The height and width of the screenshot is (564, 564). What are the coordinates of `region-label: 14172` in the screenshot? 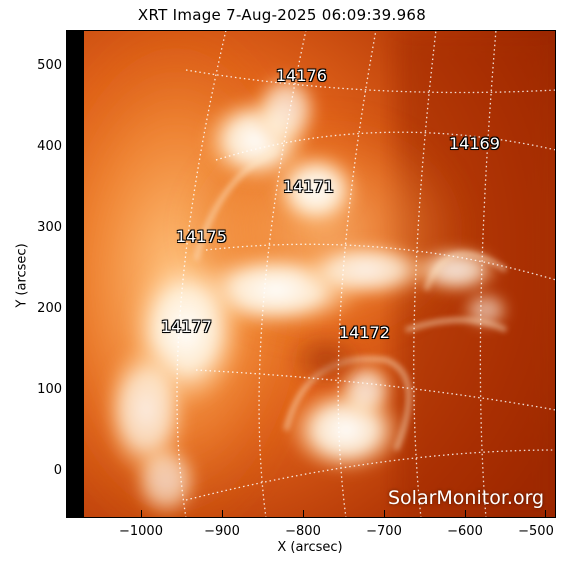 It's located at (364, 332).